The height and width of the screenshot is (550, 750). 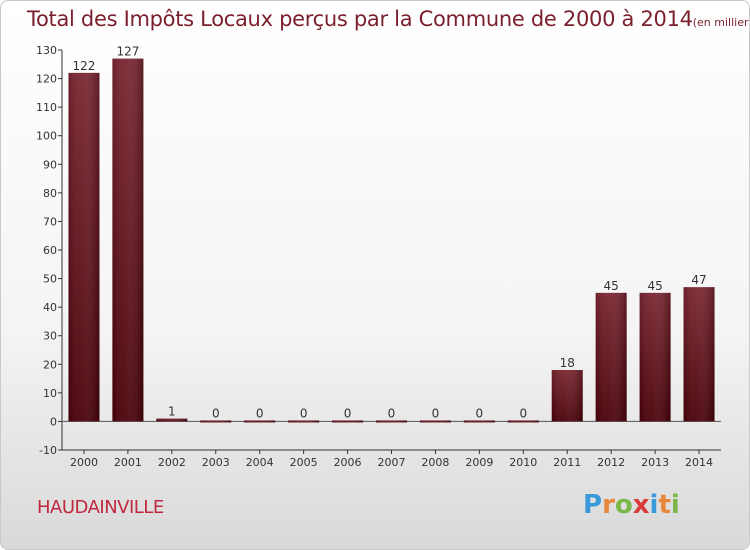 What do you see at coordinates (50, 279) in the screenshot?
I see `y-tick-label: 50` at bounding box center [50, 279].